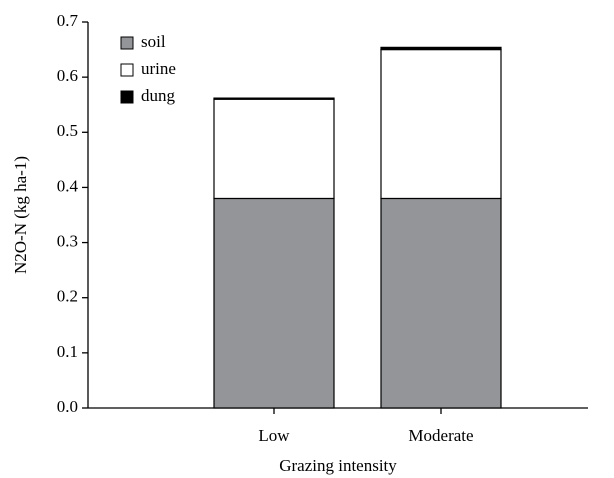 The image size is (614, 478). What do you see at coordinates (158, 95) in the screenshot?
I see `legend-label: dung` at bounding box center [158, 95].